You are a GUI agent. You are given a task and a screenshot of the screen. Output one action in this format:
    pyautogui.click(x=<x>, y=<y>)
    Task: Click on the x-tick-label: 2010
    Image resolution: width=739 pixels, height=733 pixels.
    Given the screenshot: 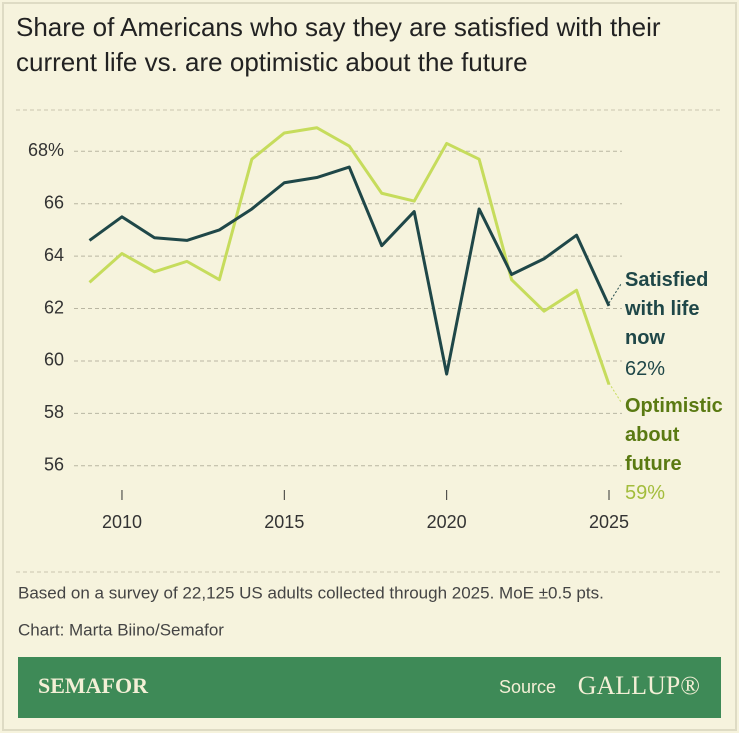 What is the action you would take?
    pyautogui.click(x=122, y=522)
    